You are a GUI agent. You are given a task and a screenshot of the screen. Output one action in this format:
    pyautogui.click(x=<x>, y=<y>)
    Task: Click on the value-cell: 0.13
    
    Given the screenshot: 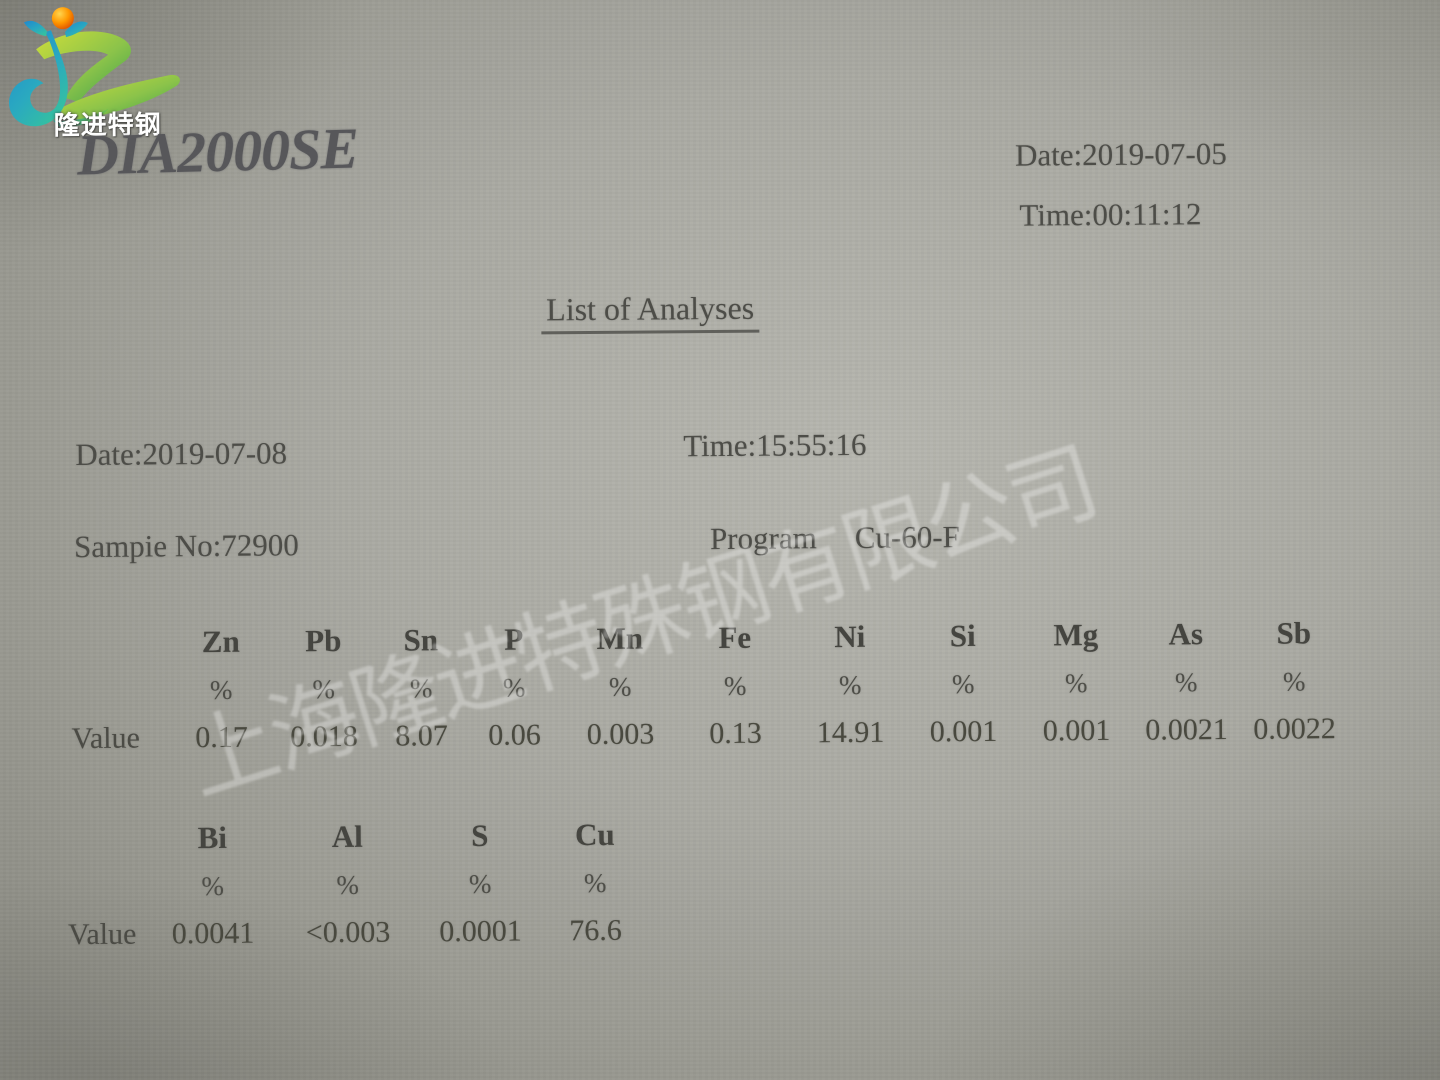 What is the action you would take?
    pyautogui.click(x=735, y=733)
    